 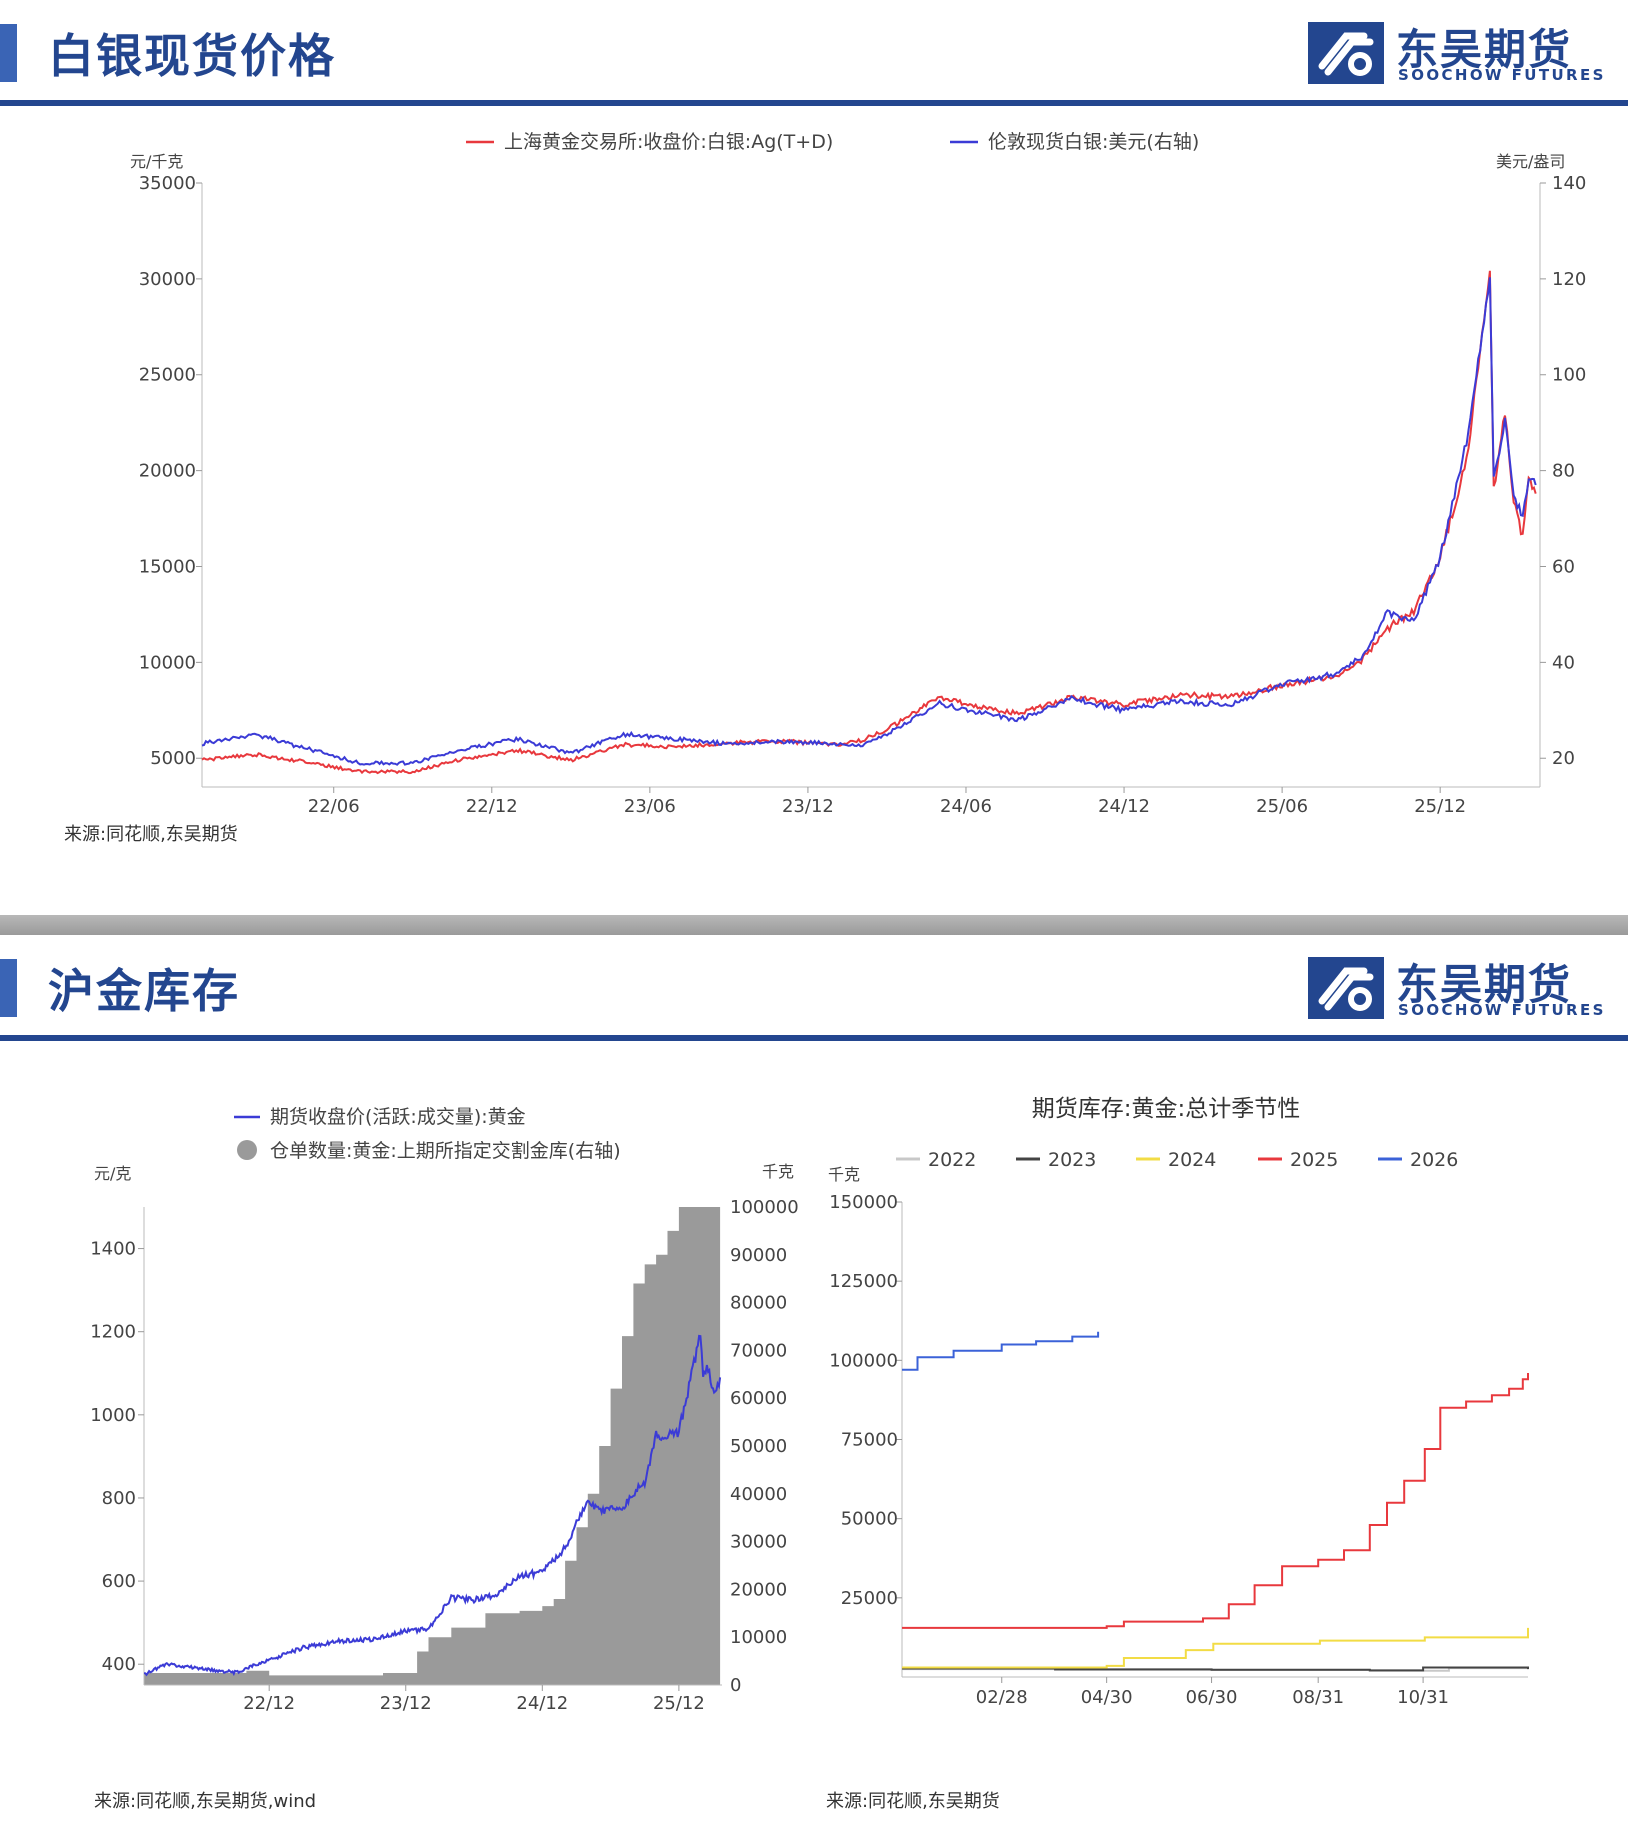 What do you see at coordinates (1530, 161) in the screenshot?
I see `right-axis-unit: 美元/盎司` at bounding box center [1530, 161].